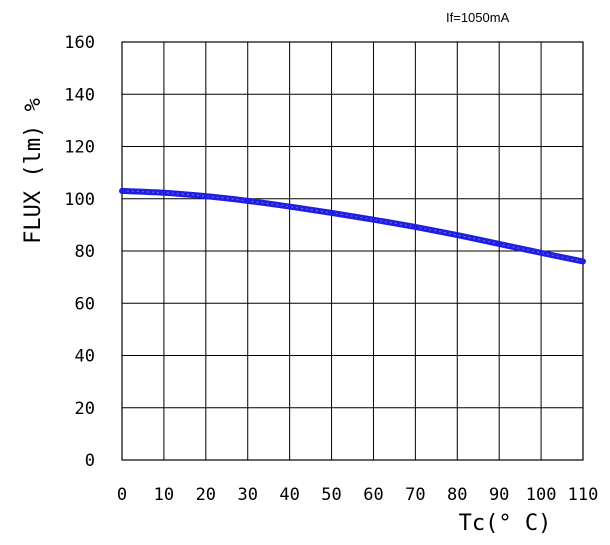  Describe the element at coordinates (415, 495) in the screenshot. I see `x-tick-label: 70` at that location.